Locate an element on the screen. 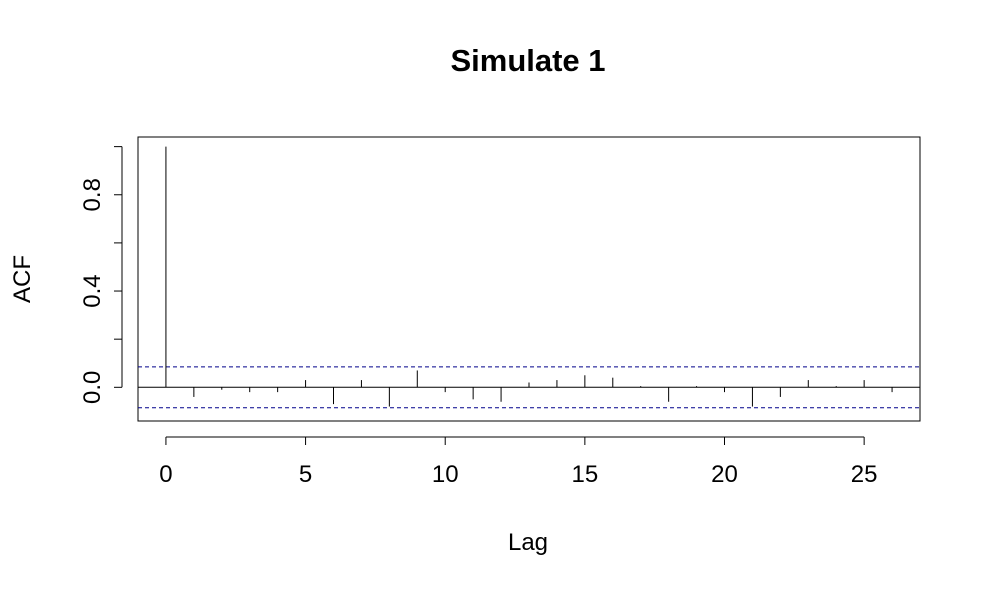  y-tick-label-0: 0.0 is located at coordinates (92, 387).